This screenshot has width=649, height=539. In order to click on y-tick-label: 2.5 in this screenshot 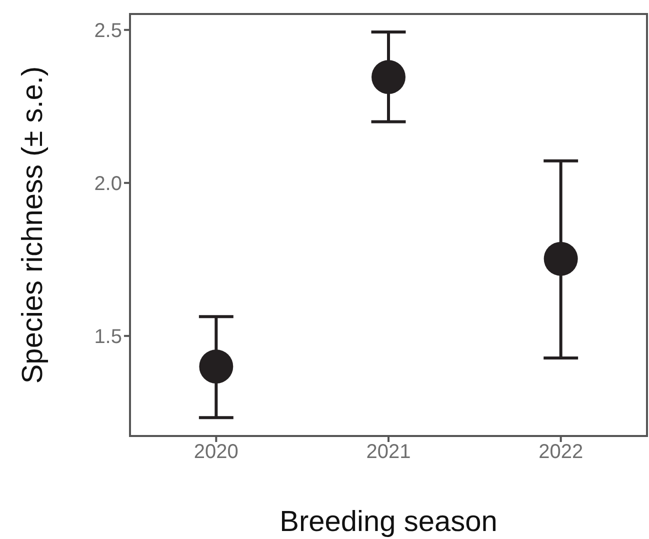, I will do `click(108, 31)`.